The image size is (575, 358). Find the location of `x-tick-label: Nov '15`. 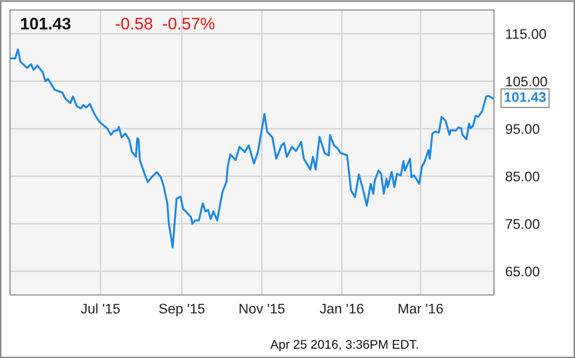

x-tick-label: Nov '15 is located at coordinates (262, 309).